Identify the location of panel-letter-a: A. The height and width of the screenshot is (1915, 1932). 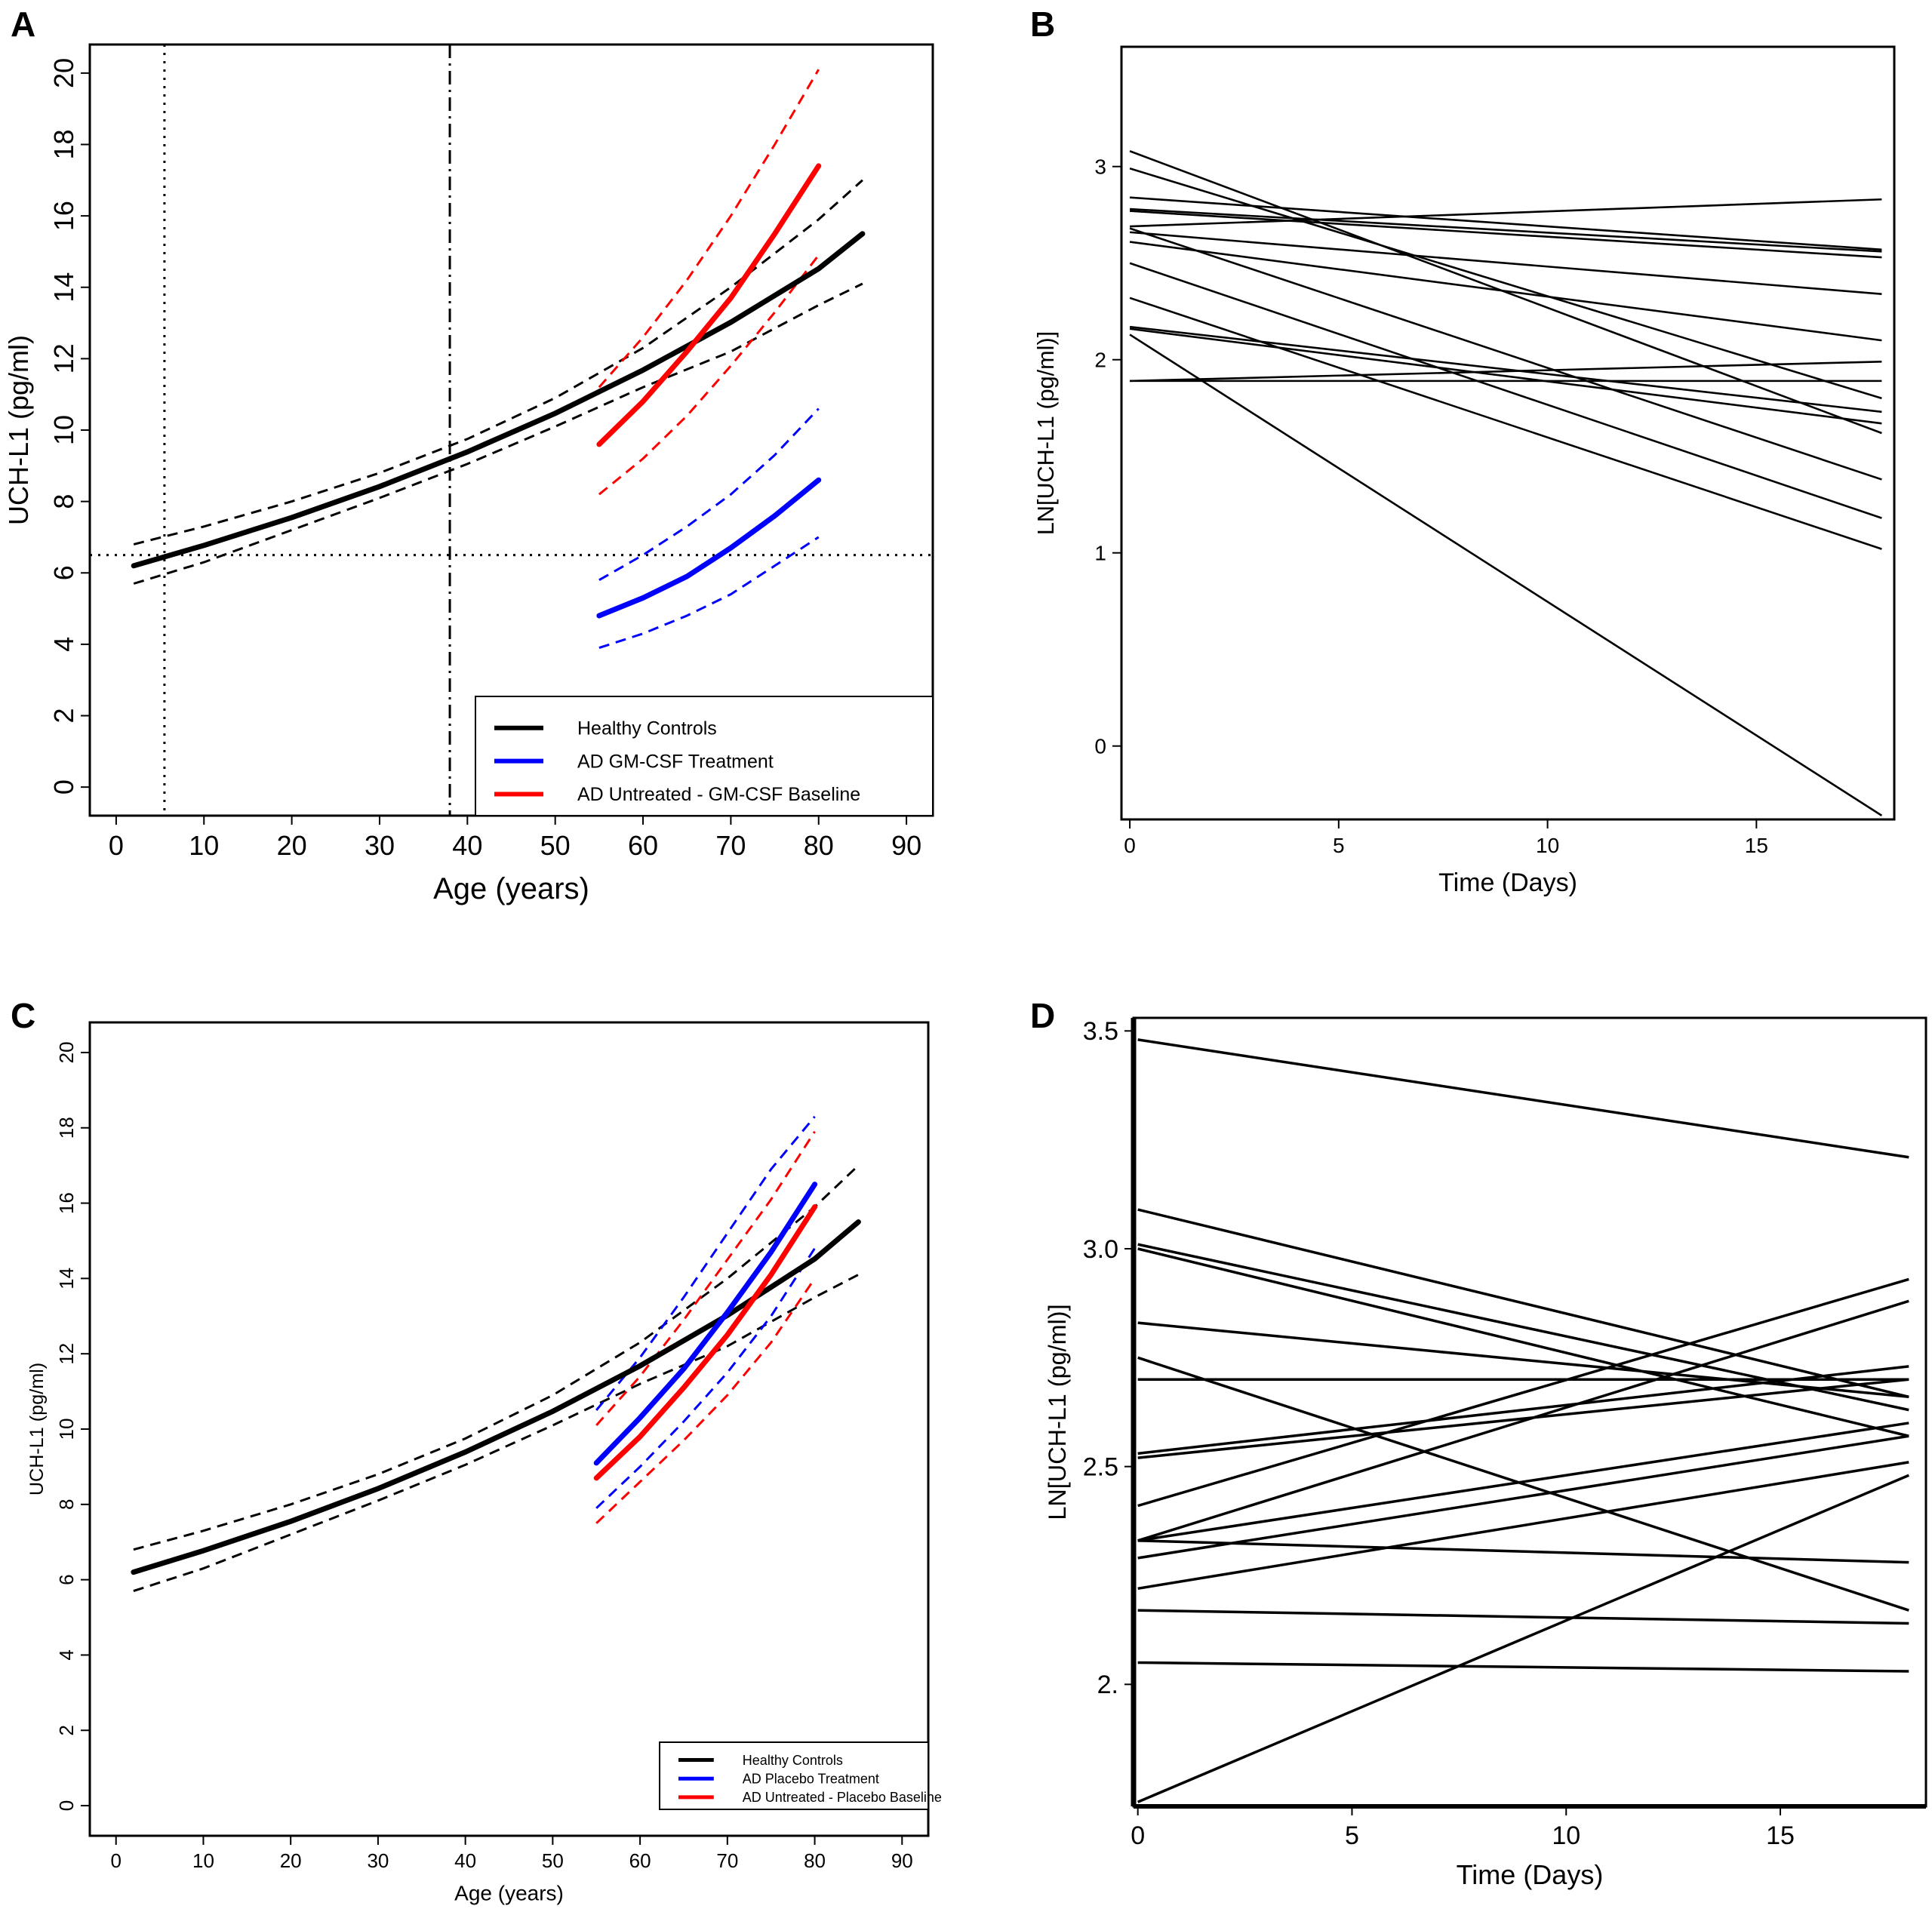
(23, 24).